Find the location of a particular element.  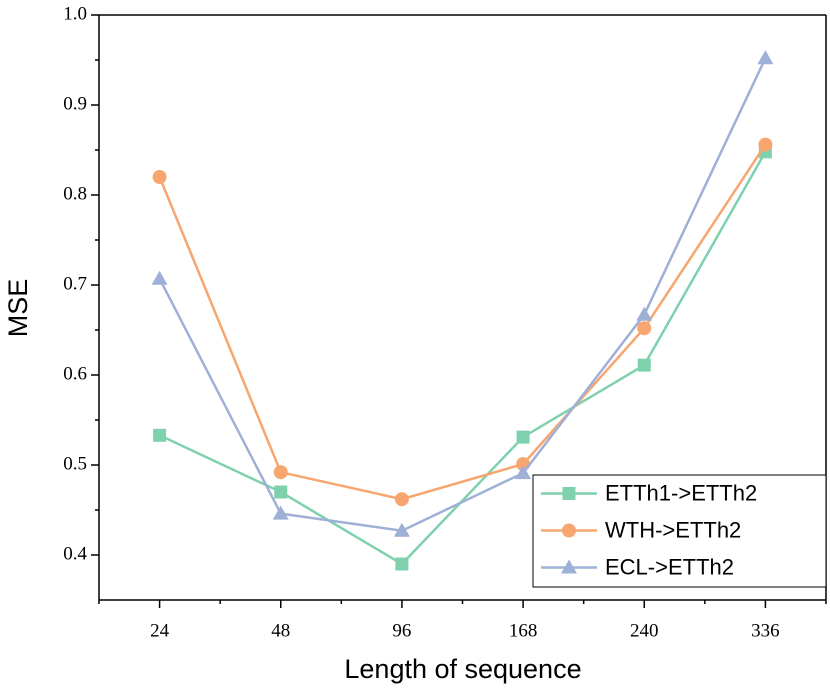

x-tick-label: 168 is located at coordinates (523, 630).